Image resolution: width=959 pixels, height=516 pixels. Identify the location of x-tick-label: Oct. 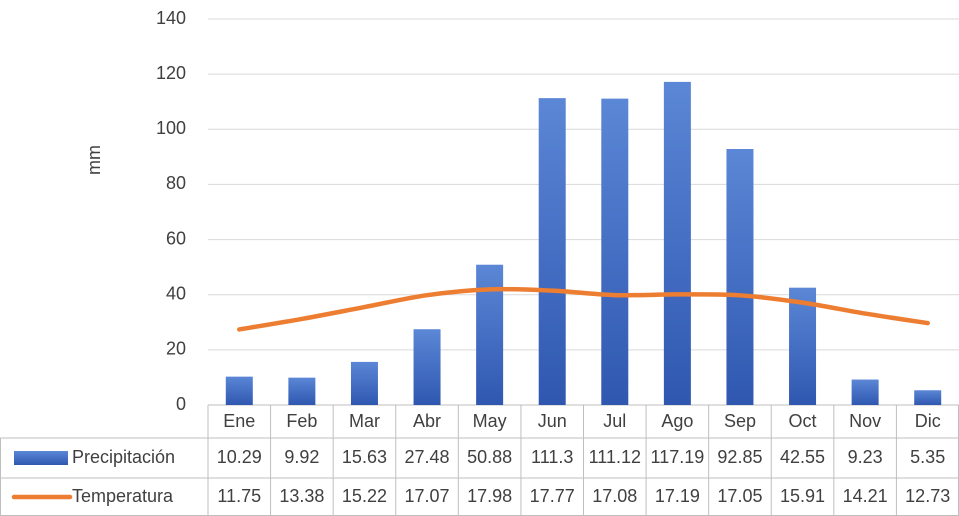
(803, 421).